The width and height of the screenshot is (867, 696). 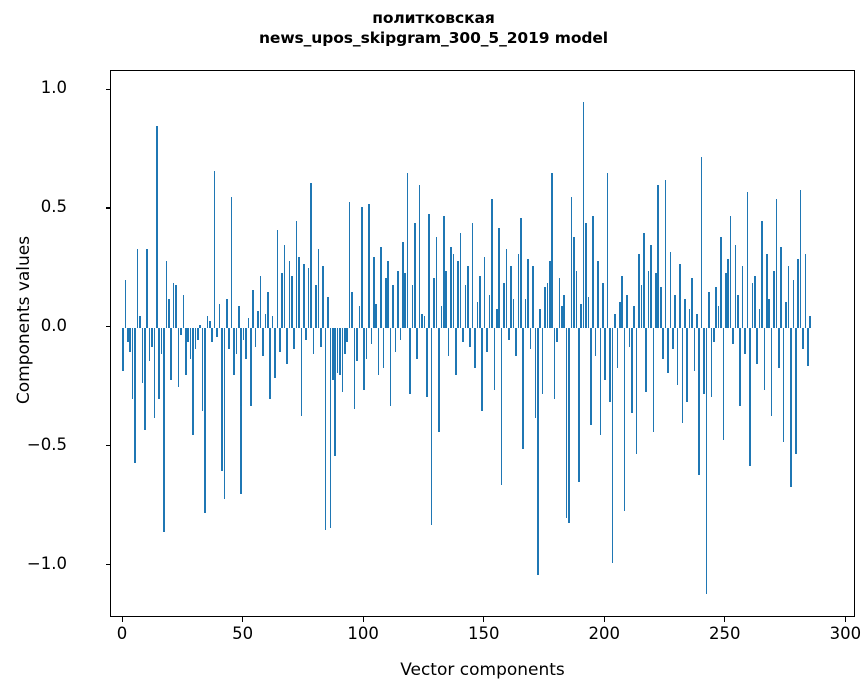 What do you see at coordinates (107, 446) in the screenshot?
I see `y-tick-mark` at bounding box center [107, 446].